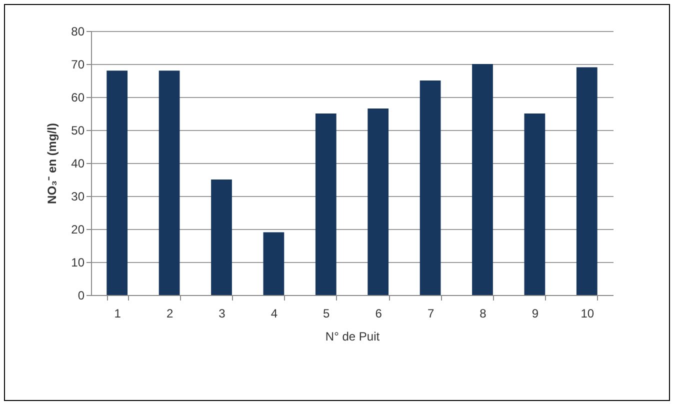 The height and width of the screenshot is (407, 676). I want to click on y-tick-label: 70, so click(78, 65).